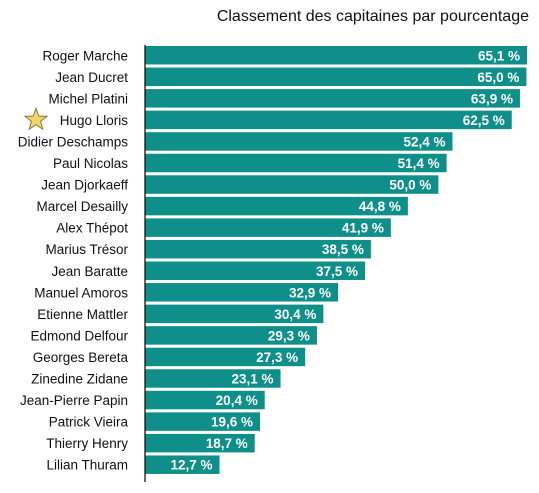  Describe the element at coordinates (88, 98) in the screenshot. I see `category-label: Michel Platini` at that location.